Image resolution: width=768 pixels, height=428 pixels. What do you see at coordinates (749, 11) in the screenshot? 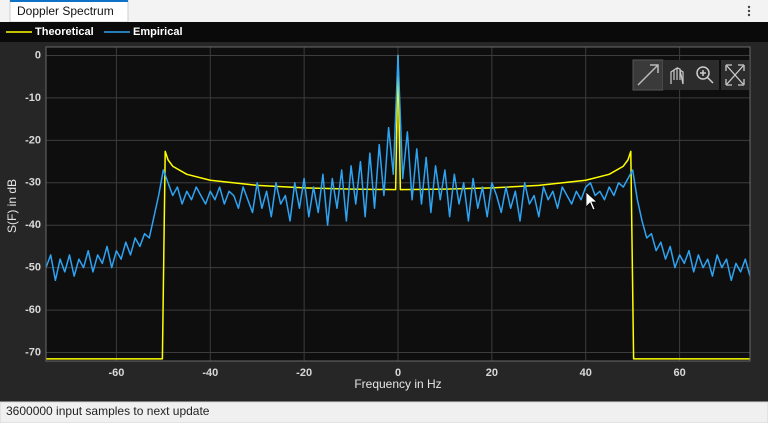
I see `menu-button` at bounding box center [749, 11].